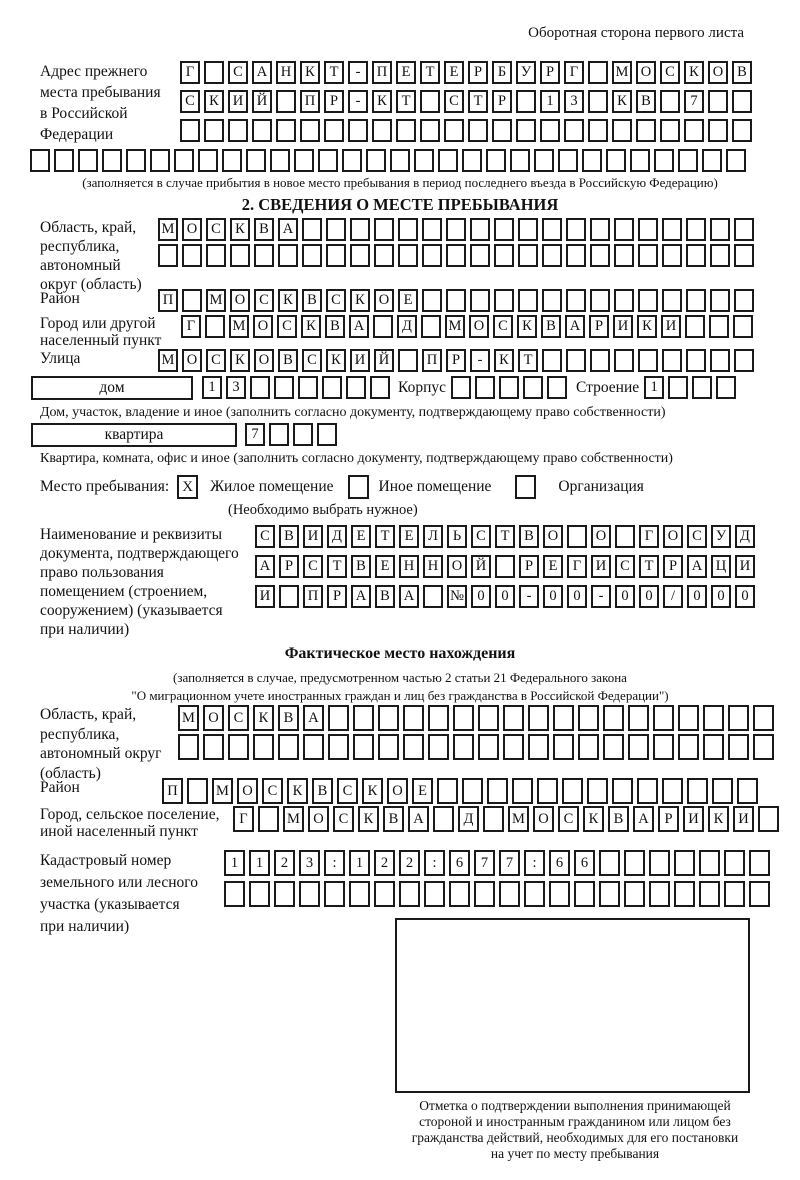 Image resolution: width=800 pixels, height=1180 pixels. What do you see at coordinates (382, 72) in the screenshot?
I see `char-cell: П` at bounding box center [382, 72].